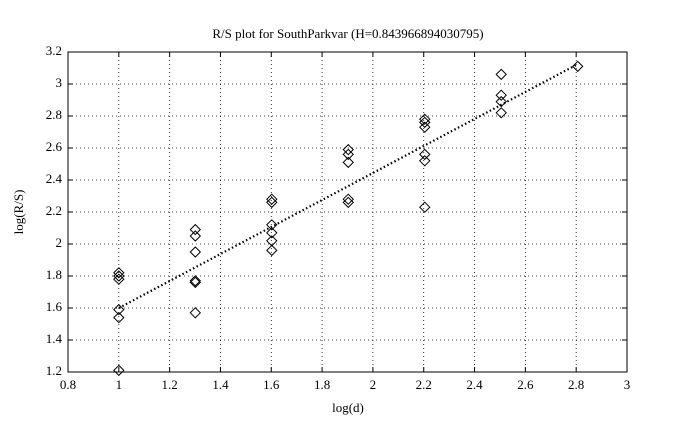 This screenshot has height=430, width=678. What do you see at coordinates (424, 384) in the screenshot?
I see `x-tick-label: 2.2` at bounding box center [424, 384].